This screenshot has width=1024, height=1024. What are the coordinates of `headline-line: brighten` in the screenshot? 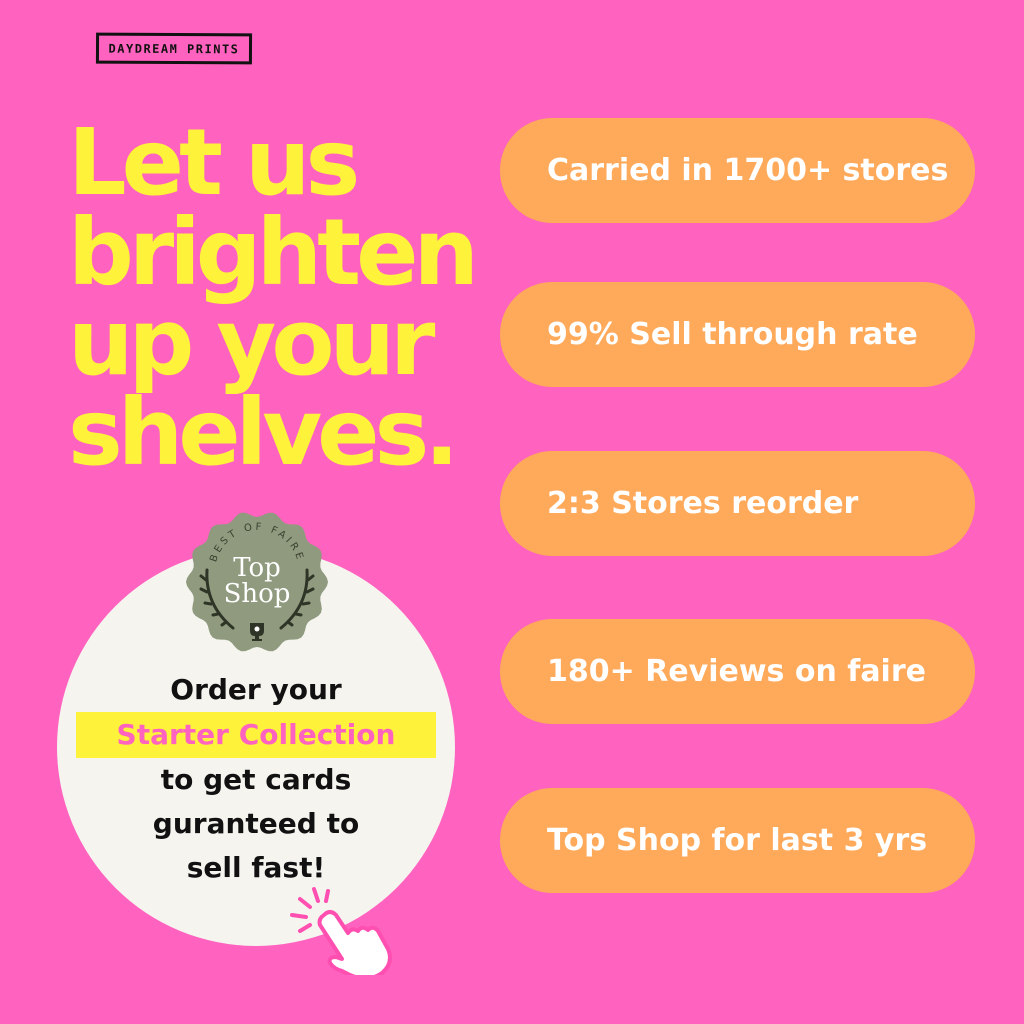 It's located at (273, 252).